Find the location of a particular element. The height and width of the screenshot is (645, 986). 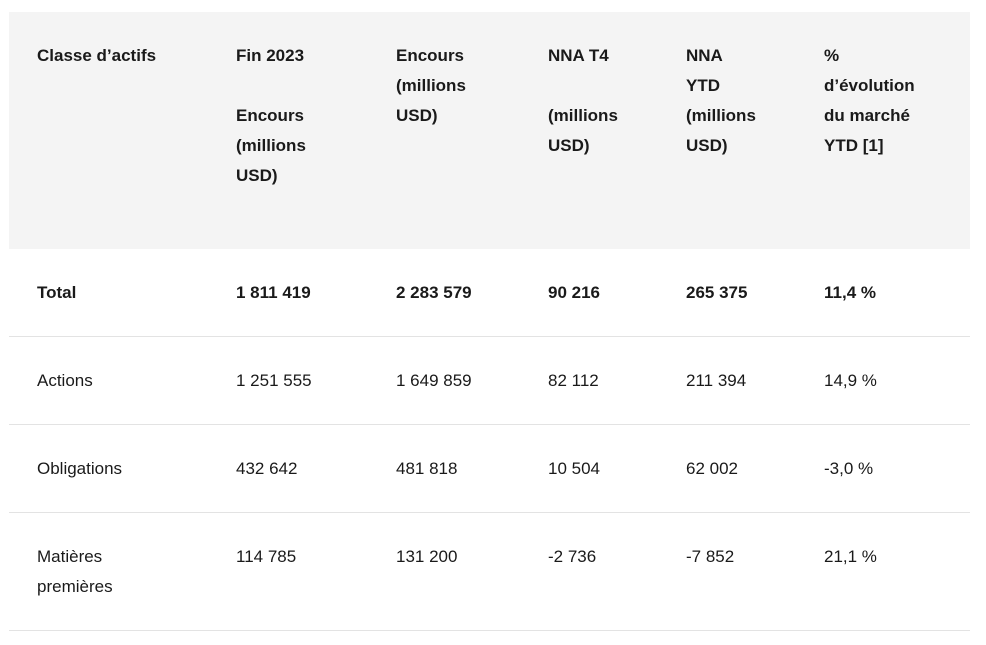

cell-market-change-ytd: -3,0 % is located at coordinates (849, 468).